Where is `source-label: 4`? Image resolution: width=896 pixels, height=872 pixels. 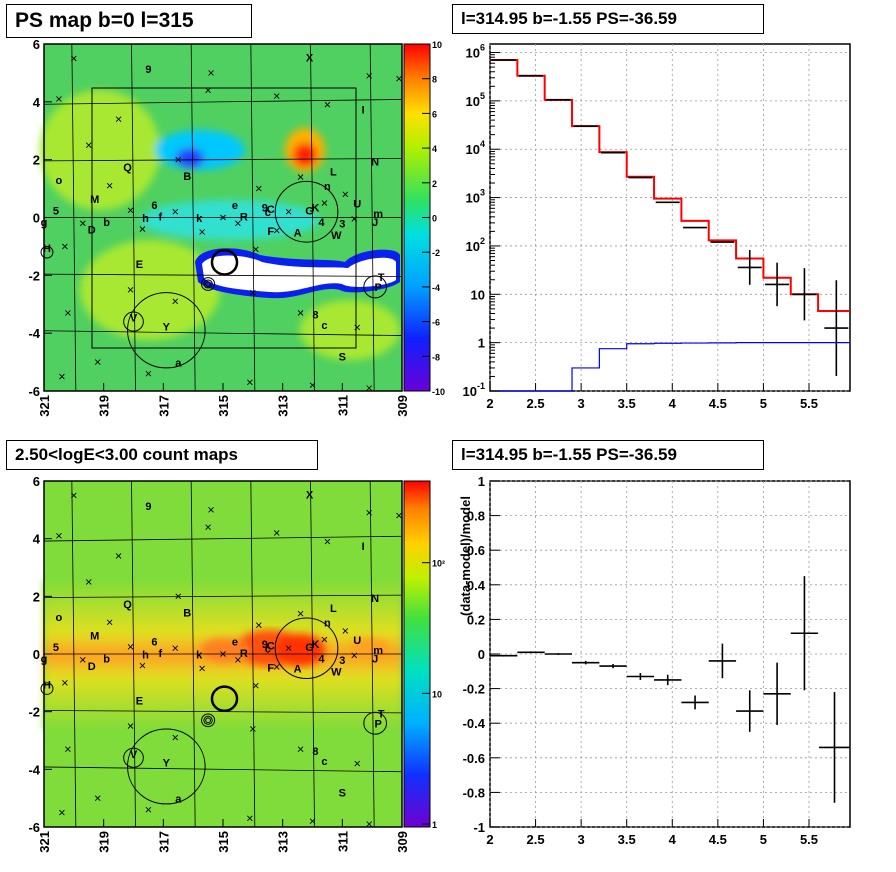
source-label: 4 is located at coordinates (321, 660).